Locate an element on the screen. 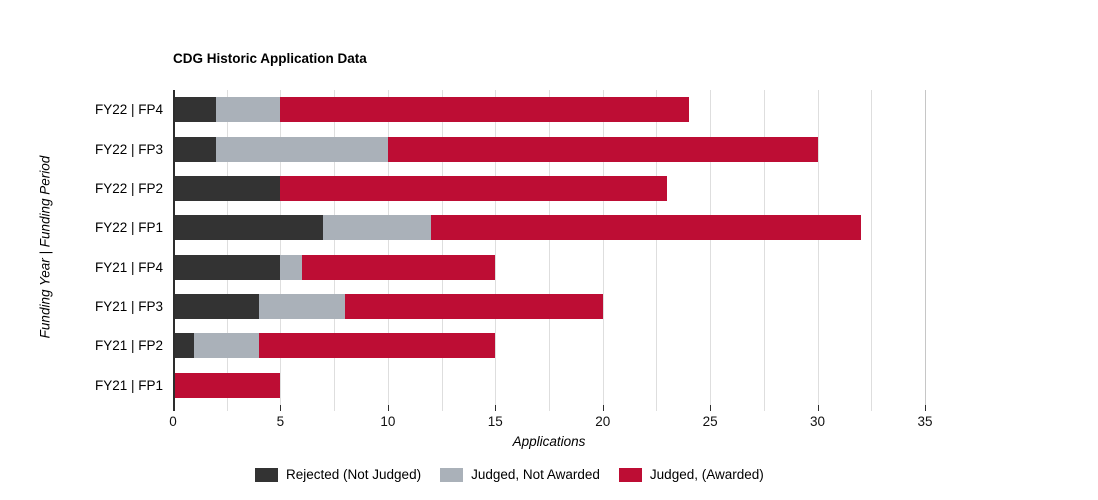 The height and width of the screenshot is (500, 1098). x-axis-title: Applications is located at coordinates (549, 441).